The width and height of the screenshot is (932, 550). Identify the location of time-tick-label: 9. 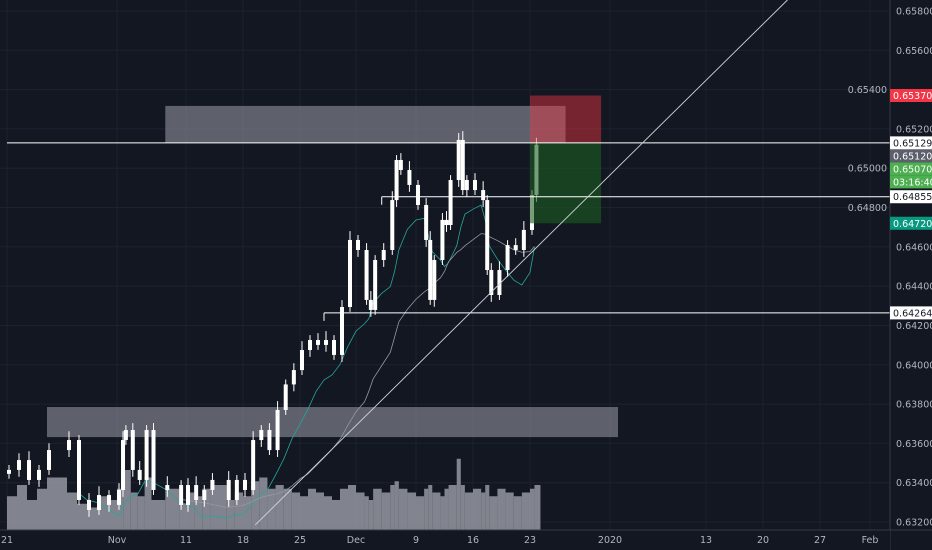
(416, 540).